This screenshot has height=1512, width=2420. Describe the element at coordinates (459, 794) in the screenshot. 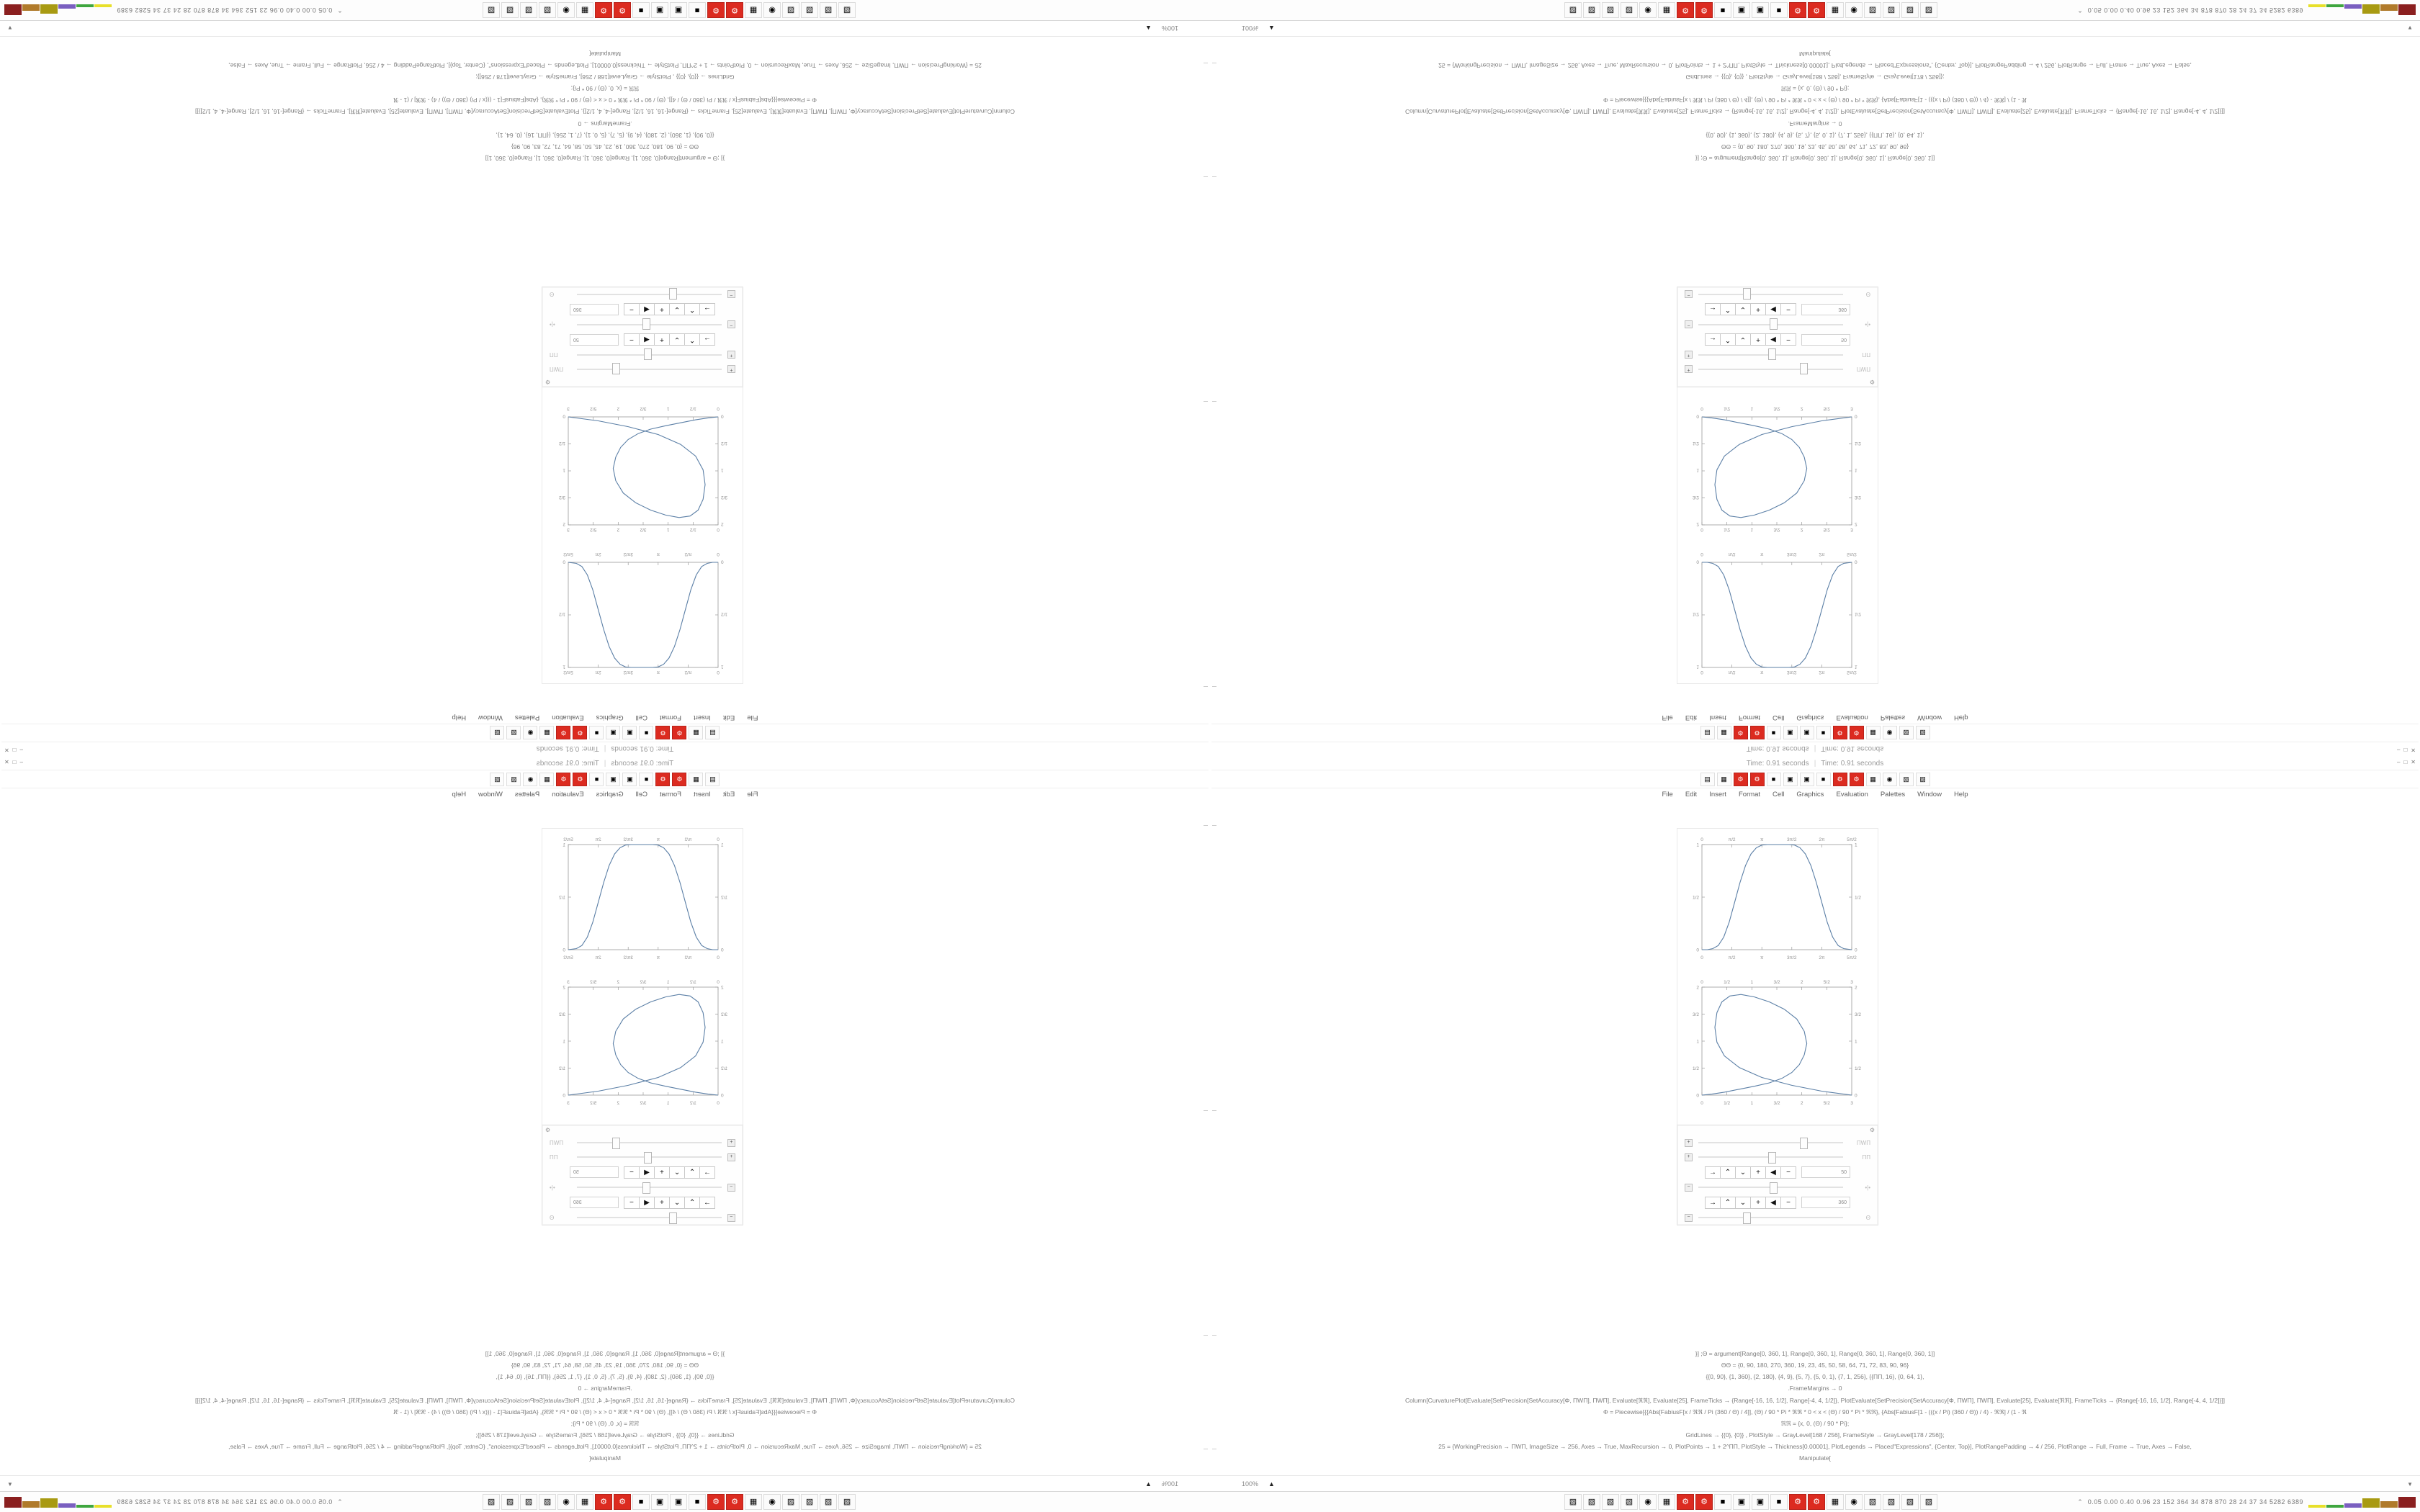

I see `menu-item-help: Help` at that location.